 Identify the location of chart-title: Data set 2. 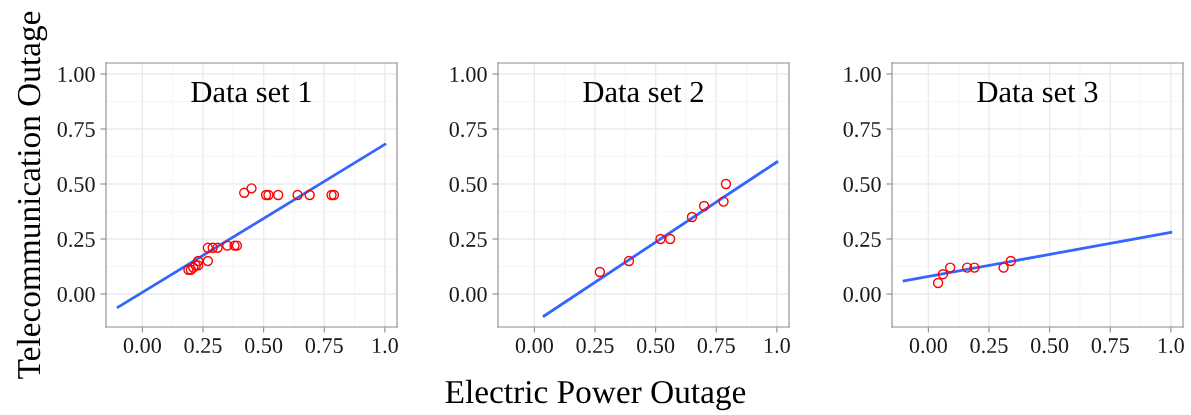
(643, 92).